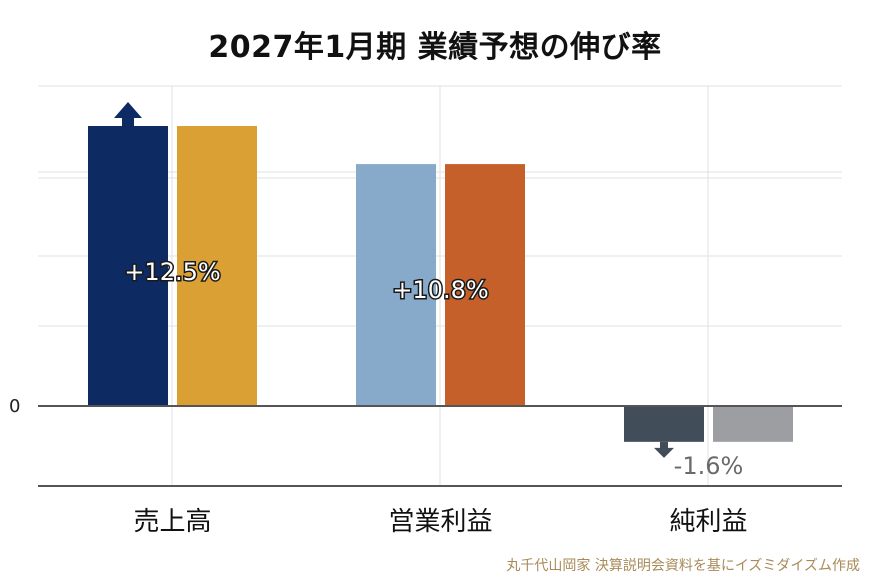 This screenshot has height=583, width=870. Describe the element at coordinates (708, 522) in the screenshot. I see `category-label: 純利益` at that location.